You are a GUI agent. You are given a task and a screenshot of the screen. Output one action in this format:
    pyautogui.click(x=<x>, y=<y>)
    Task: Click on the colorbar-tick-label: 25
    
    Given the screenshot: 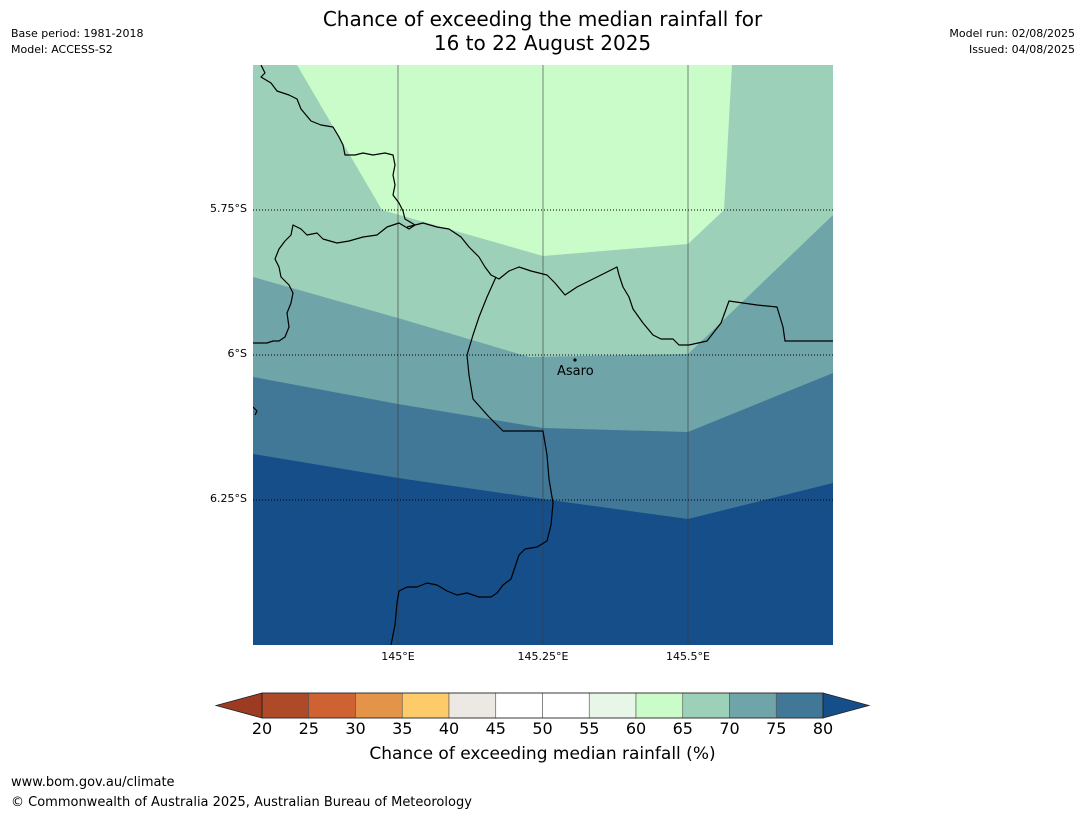 What is the action you would take?
    pyautogui.click(x=308, y=728)
    